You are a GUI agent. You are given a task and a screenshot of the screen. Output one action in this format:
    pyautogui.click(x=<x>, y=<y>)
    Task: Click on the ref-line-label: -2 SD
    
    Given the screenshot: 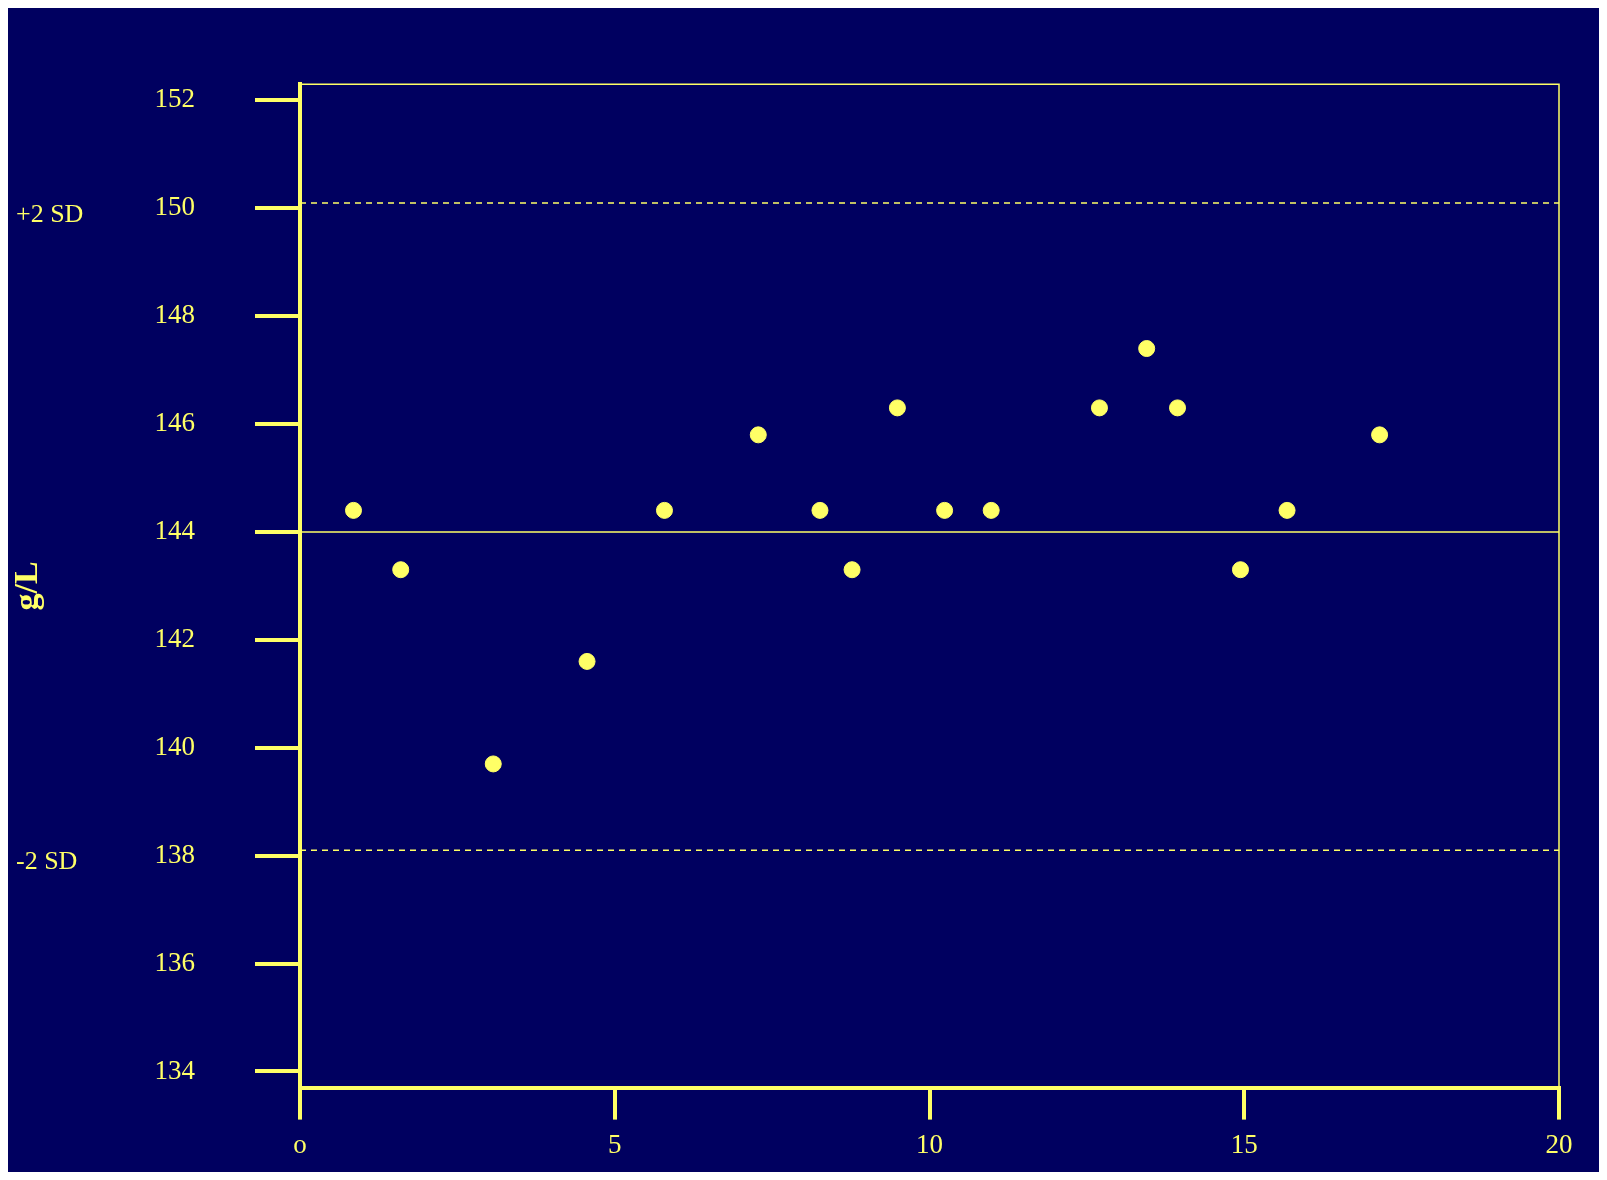 What is the action you would take?
    pyautogui.click(x=47, y=861)
    